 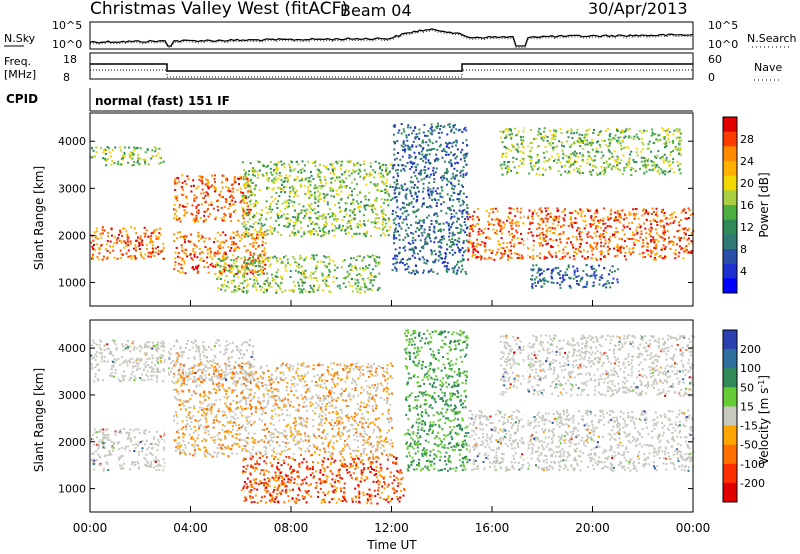 What do you see at coordinates (72, 282) in the screenshot?
I see `y-tick-label: 1000` at bounding box center [72, 282].